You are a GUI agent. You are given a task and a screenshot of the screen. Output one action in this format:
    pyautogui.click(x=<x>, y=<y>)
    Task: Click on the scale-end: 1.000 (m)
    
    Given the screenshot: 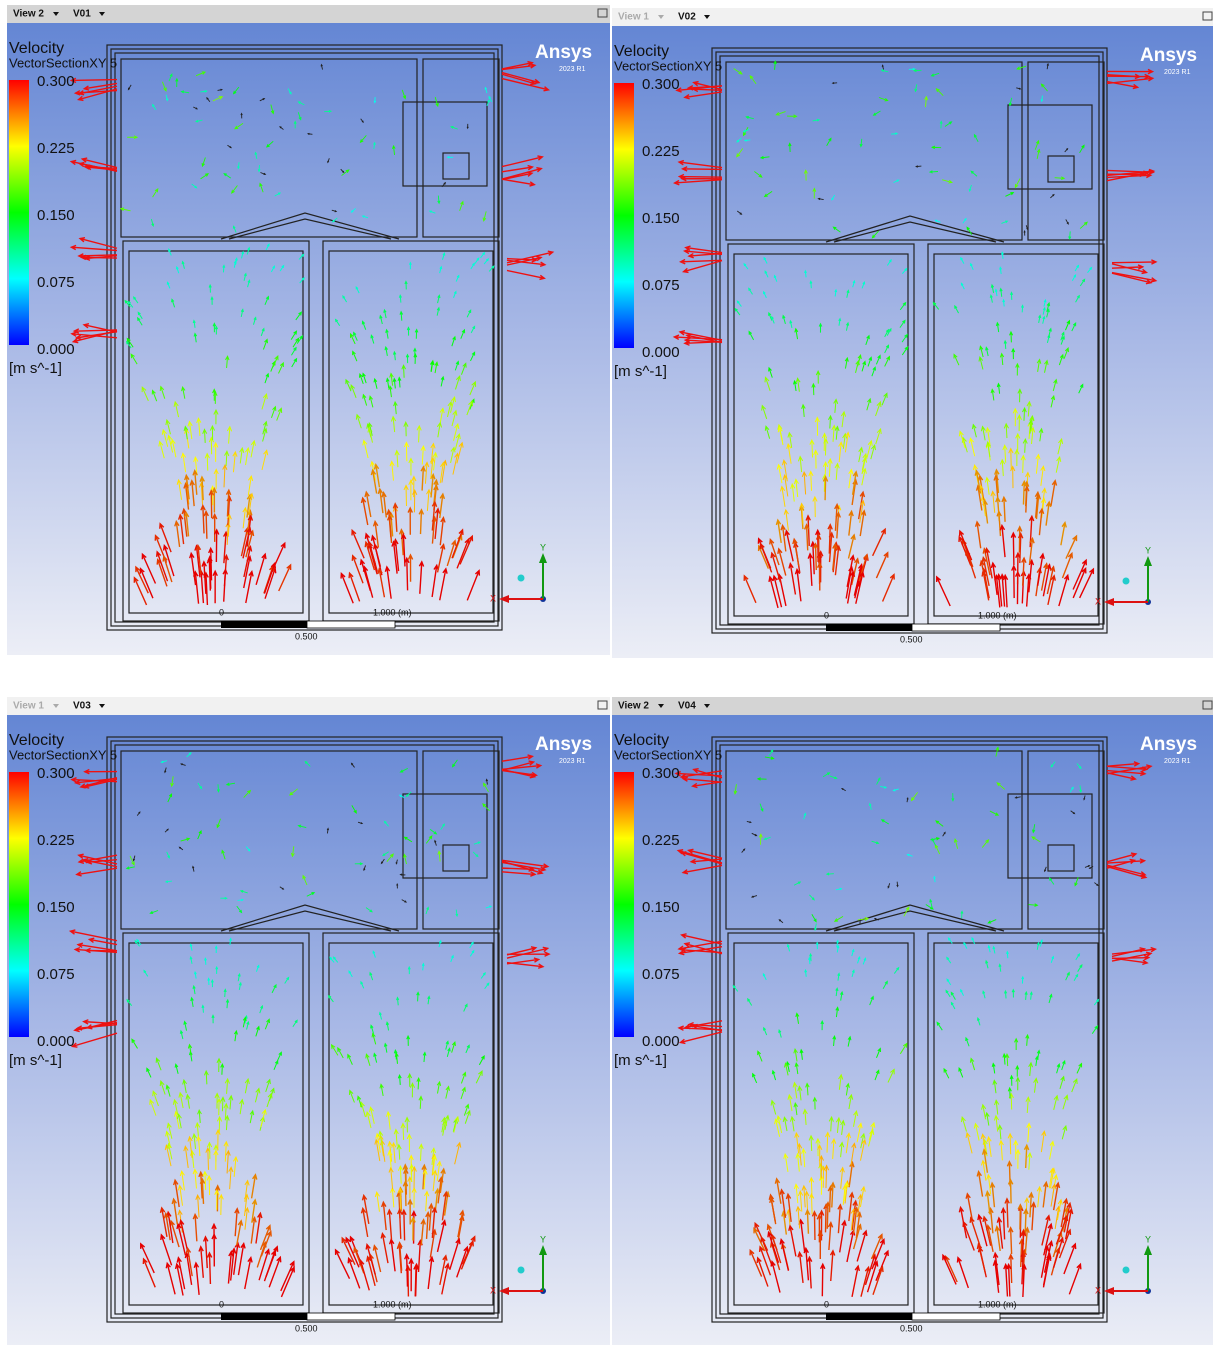 What is the action you would take?
    pyautogui.click(x=392, y=612)
    